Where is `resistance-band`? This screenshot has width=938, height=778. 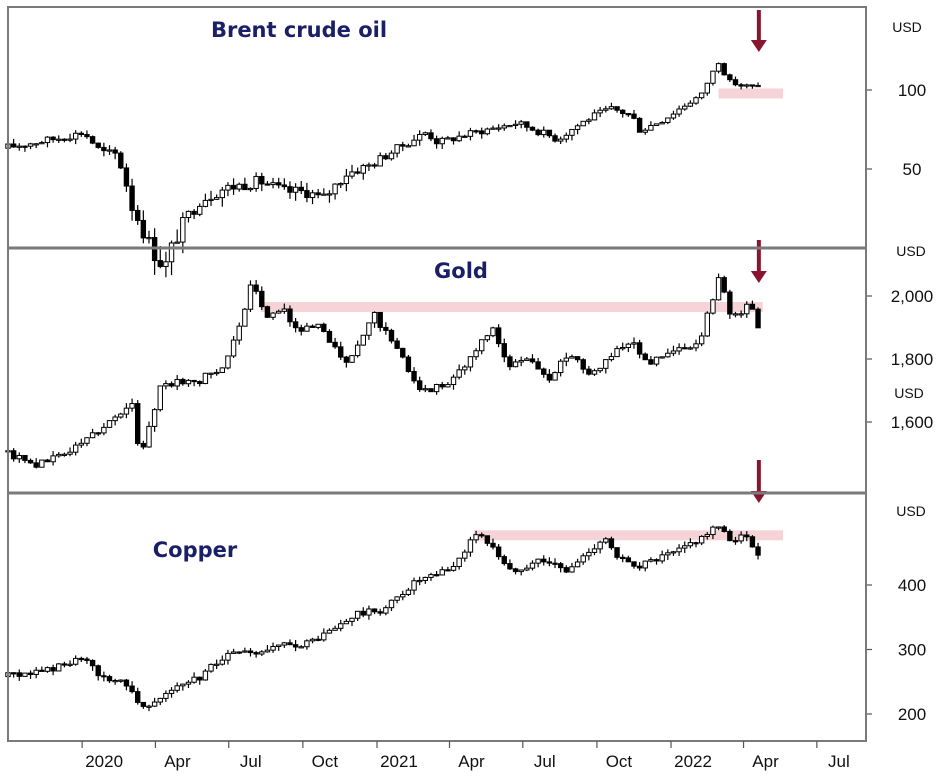
resistance-band is located at coordinates (628, 535).